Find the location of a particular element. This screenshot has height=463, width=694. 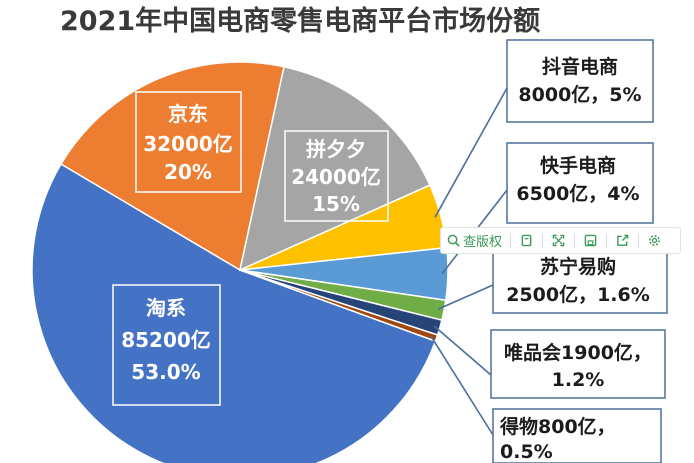

callout-douyin-value: 8000亿，5% is located at coordinates (579, 94).